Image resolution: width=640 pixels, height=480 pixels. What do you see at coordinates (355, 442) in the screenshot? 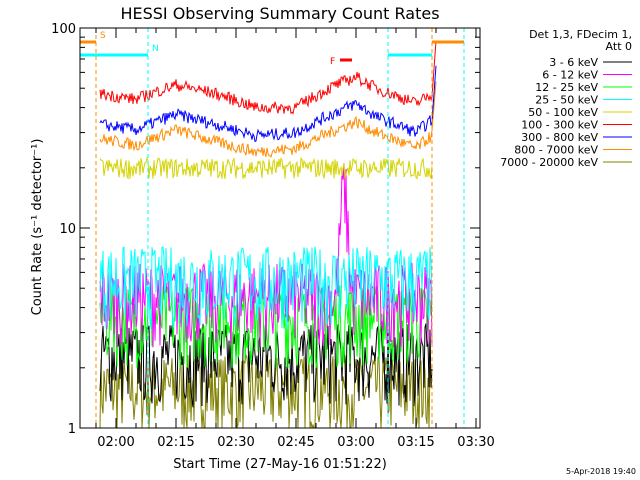
I see `x-tick-label-4: 03:00` at bounding box center [355, 442].